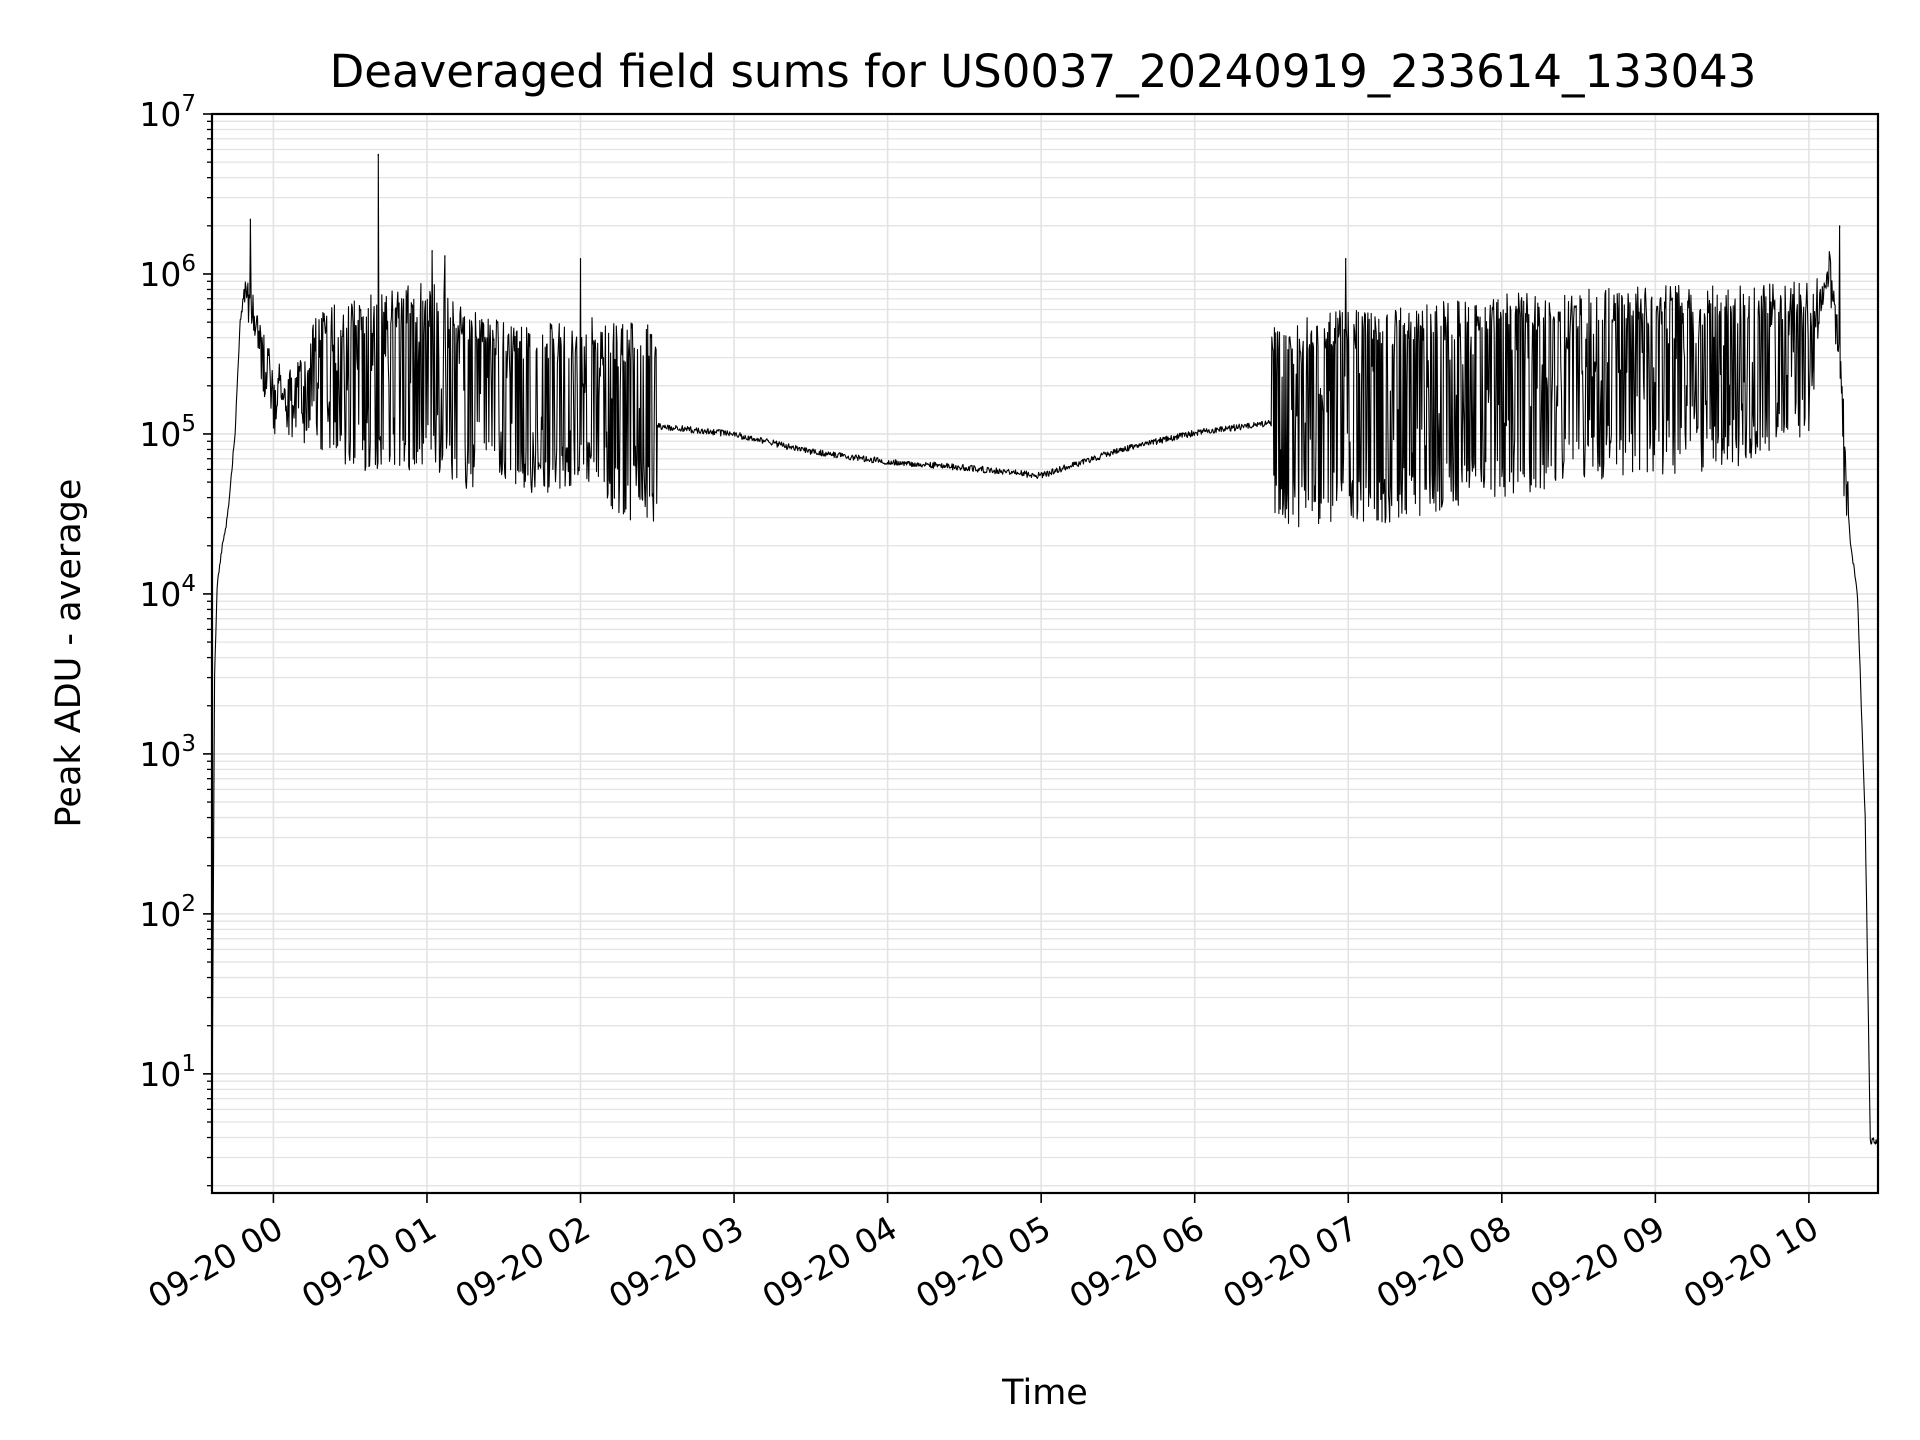 The width and height of the screenshot is (1920, 1440). Describe the element at coordinates (1044, 1393) in the screenshot. I see `x-axis-title: Time` at that location.